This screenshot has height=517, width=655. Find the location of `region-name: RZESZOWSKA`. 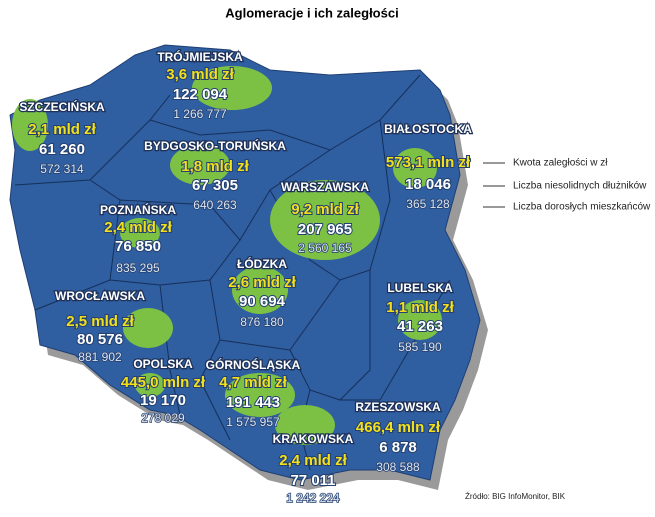

region-name: RZESZOWSKA is located at coordinates (398, 407).